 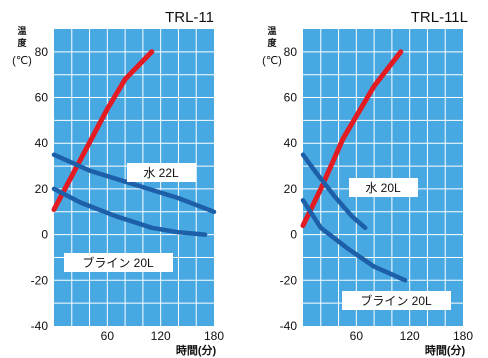 I want to click on chart-title: TRL-11L, so click(x=439, y=17).